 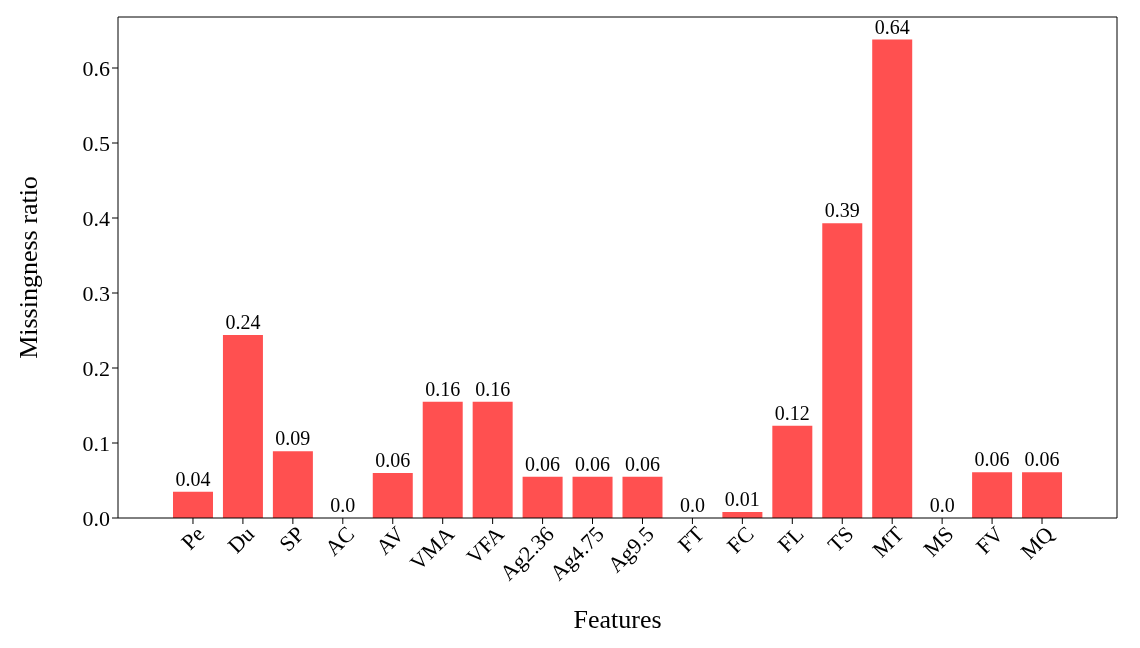 I want to click on data-label: 0.01, so click(x=742, y=499).